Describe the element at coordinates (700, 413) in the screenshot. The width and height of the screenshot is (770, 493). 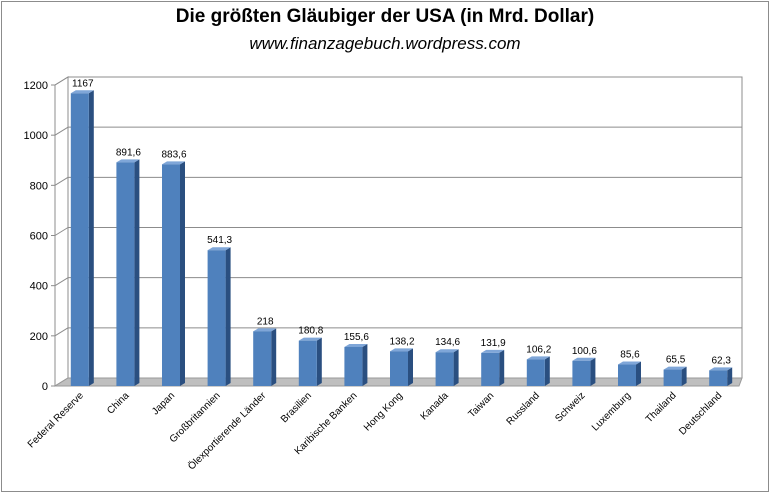
I see `category-label: Deutschland` at that location.